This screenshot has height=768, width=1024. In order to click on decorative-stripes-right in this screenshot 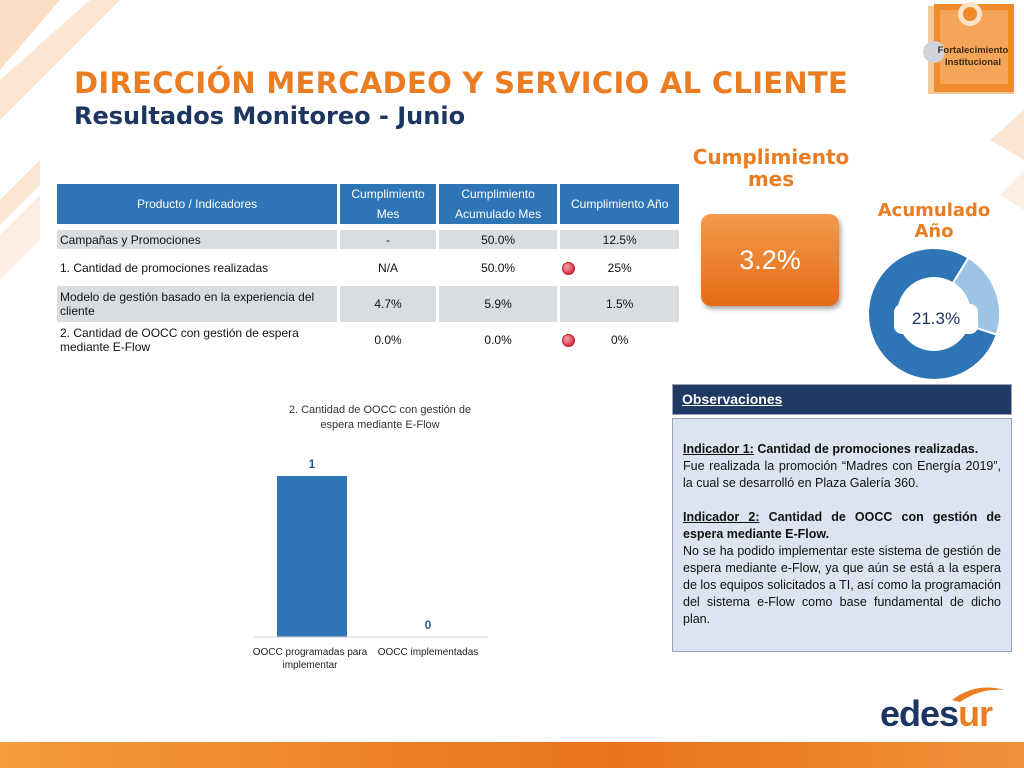, I will do `click(1007, 160)`.